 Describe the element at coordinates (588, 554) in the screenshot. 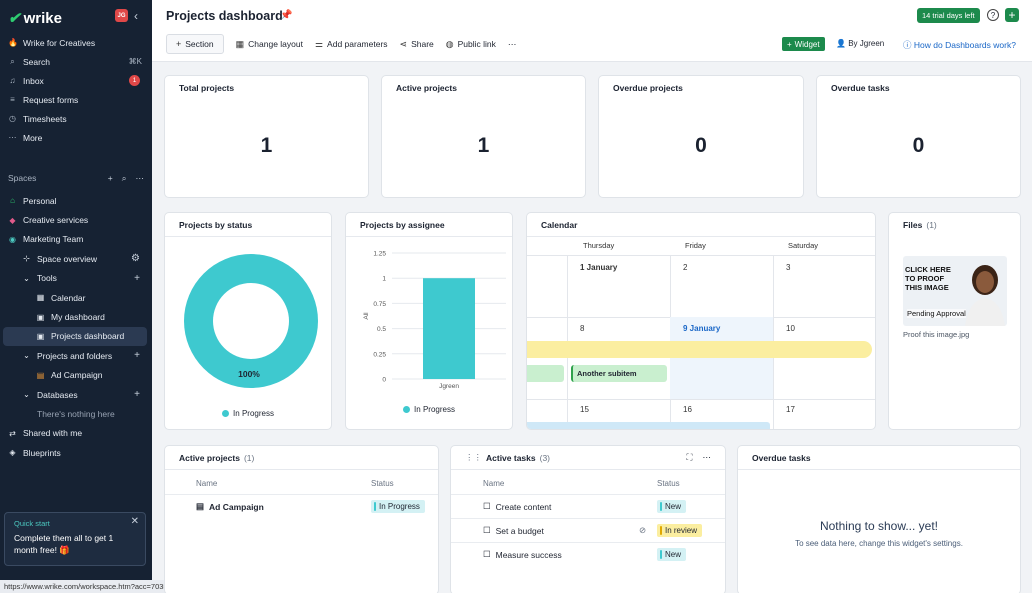

I see `table-row: ☐ Measure success New` at that location.